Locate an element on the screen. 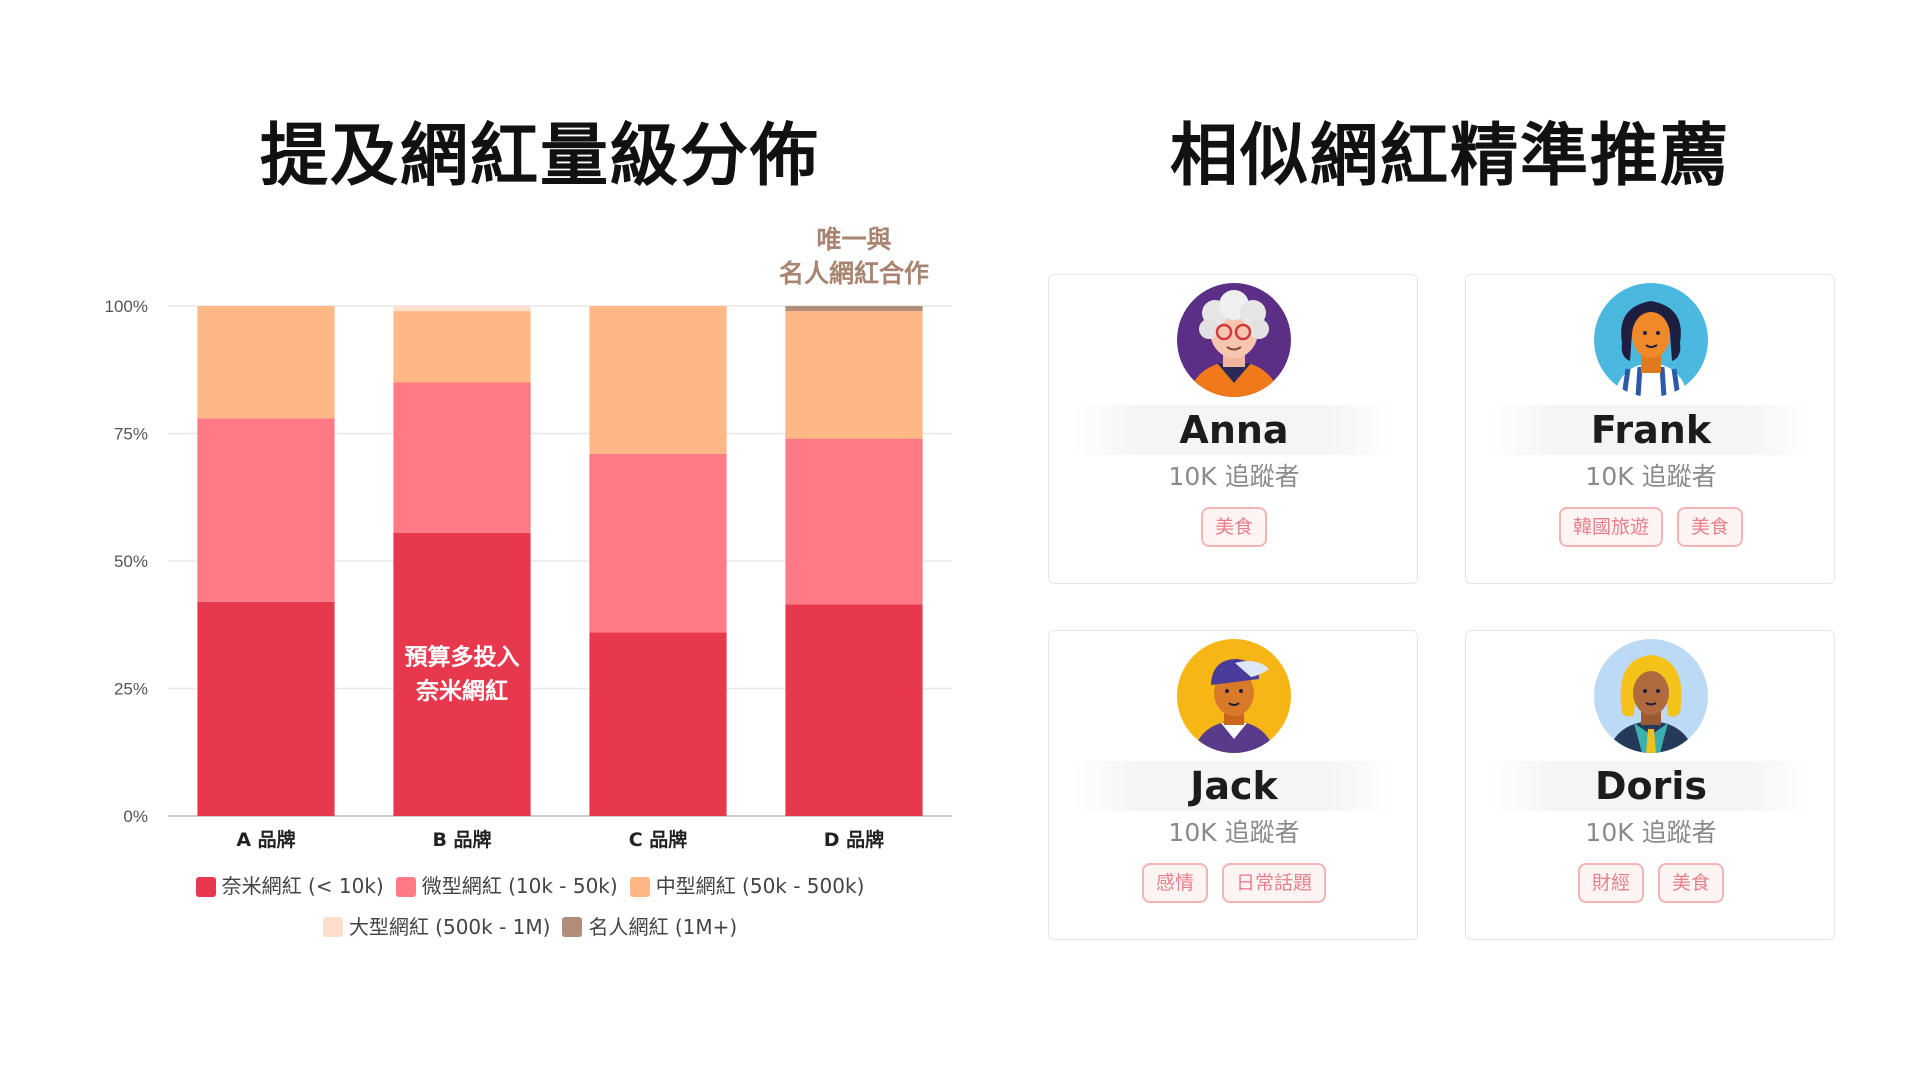  cap-man-avatar-icon is located at coordinates (1234, 696).